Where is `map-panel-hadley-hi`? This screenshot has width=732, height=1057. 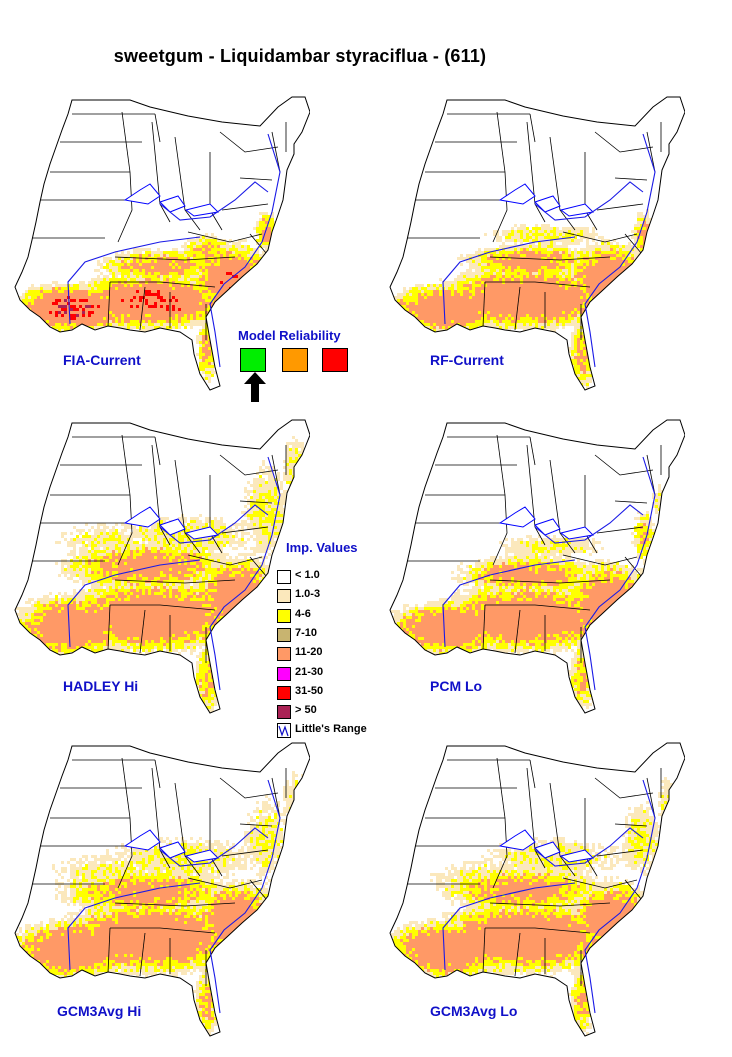
map-panel-hadley-hi is located at coordinates (160, 565).